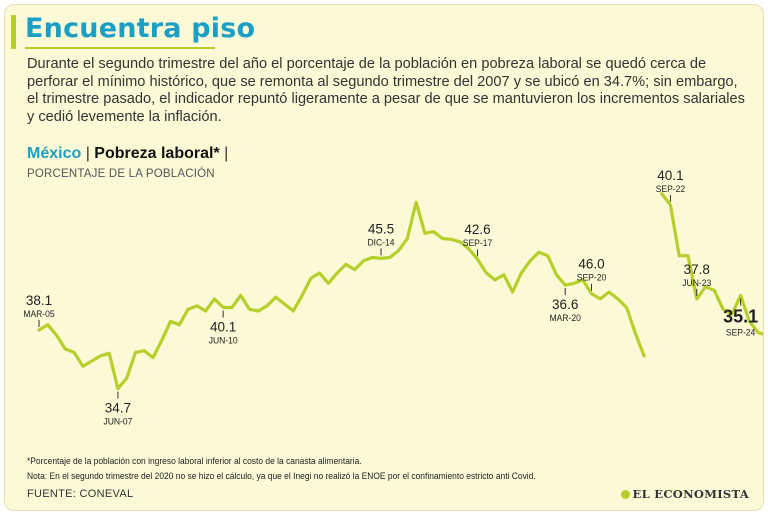 This screenshot has height=515, width=768. I want to click on brand-name: EL ECONOMISTA, so click(690, 494).